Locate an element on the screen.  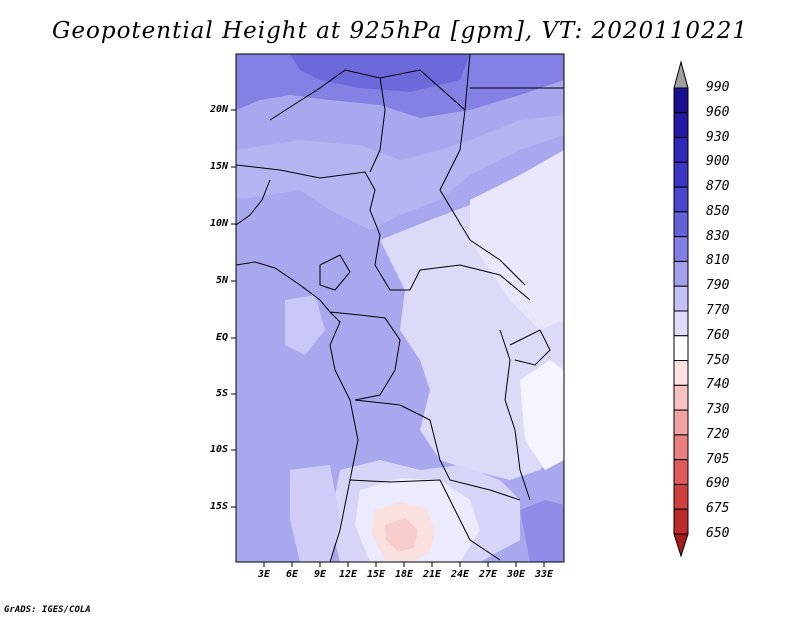
colorbar-level-label: 650 is located at coordinates (718, 533).